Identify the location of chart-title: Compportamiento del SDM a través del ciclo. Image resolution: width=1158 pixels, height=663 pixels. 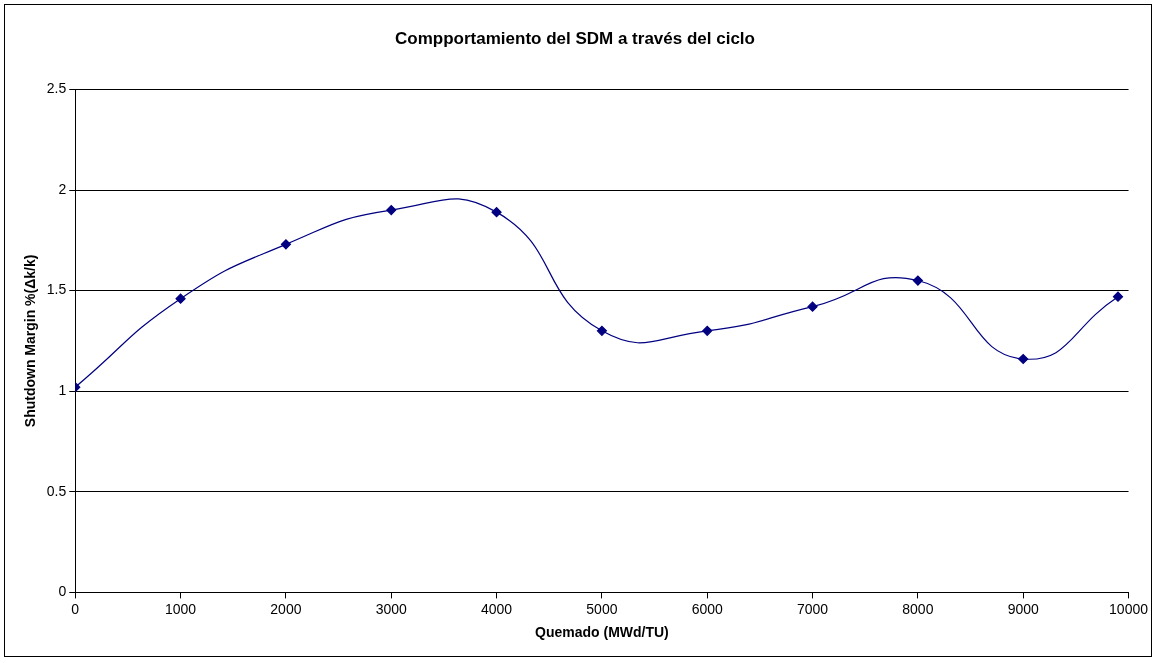
(575, 38).